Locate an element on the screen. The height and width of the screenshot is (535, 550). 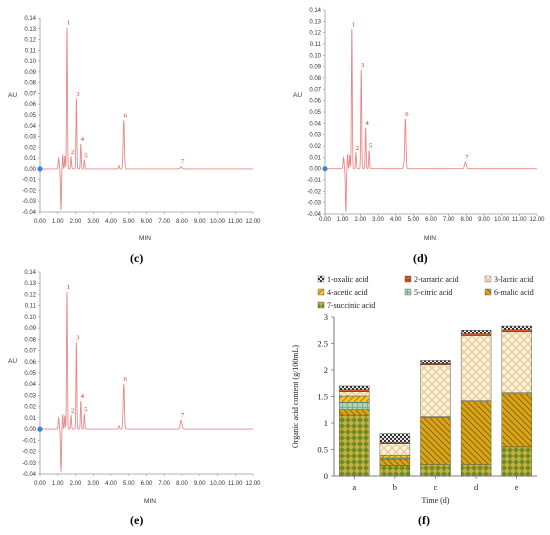
legend-item: 6-malic acid is located at coordinates (509, 292).